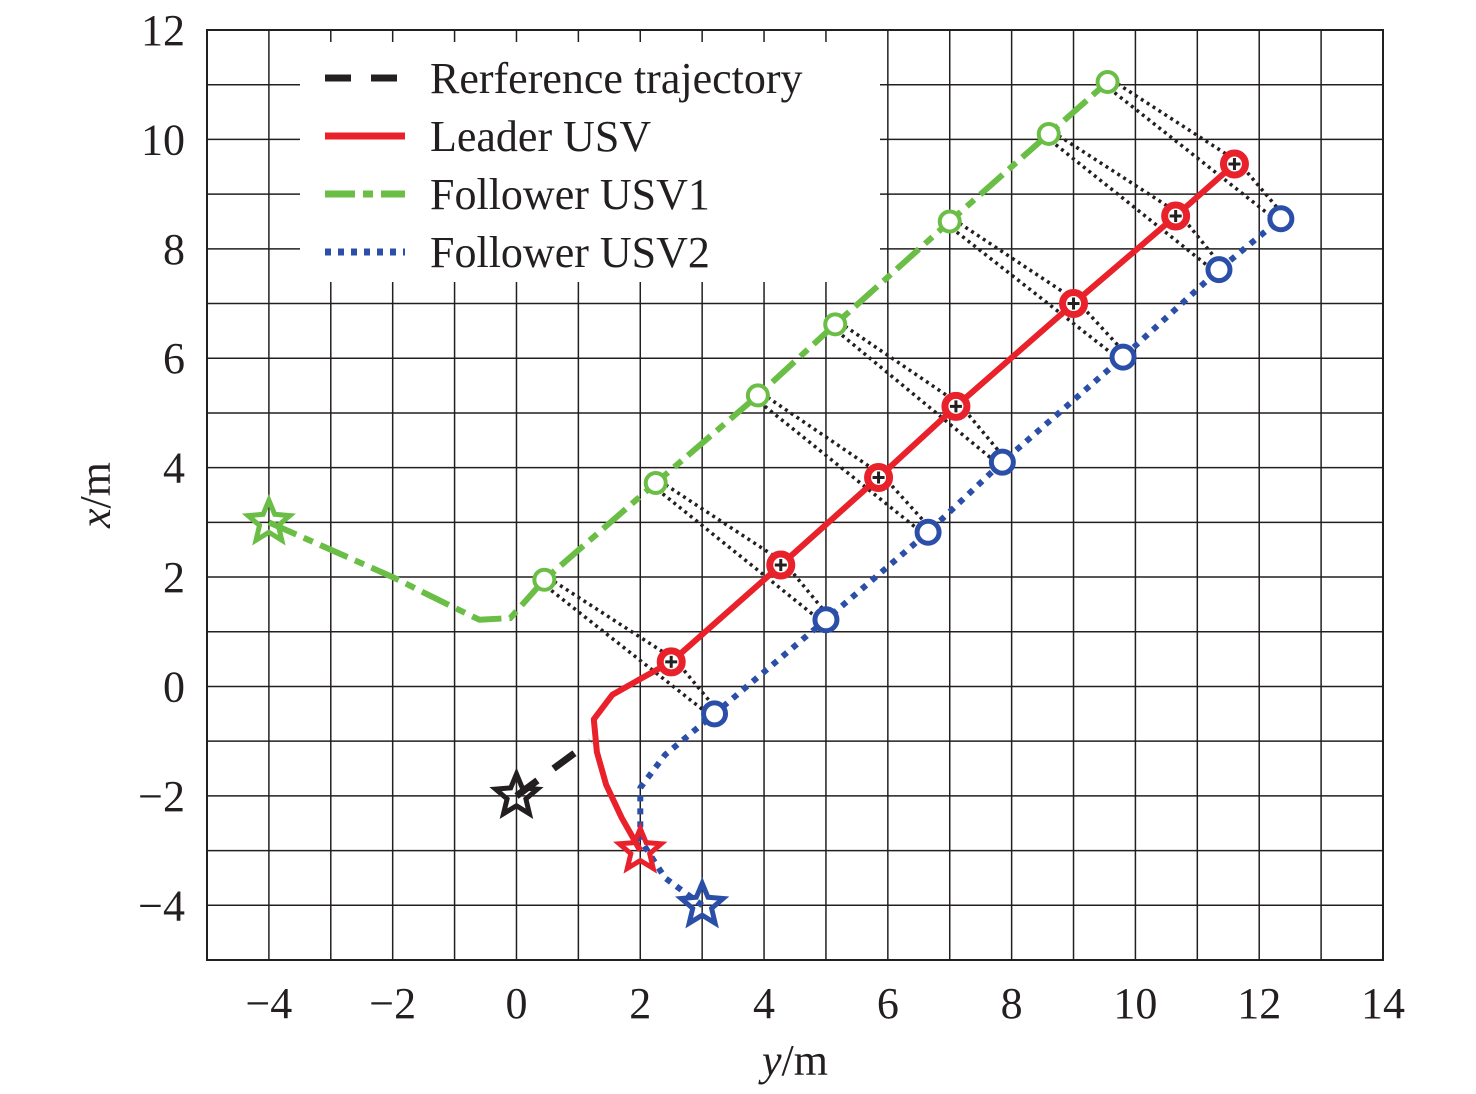  Describe the element at coordinates (570, 252) in the screenshot. I see `legend-label-follower2: Follower USV2` at that location.